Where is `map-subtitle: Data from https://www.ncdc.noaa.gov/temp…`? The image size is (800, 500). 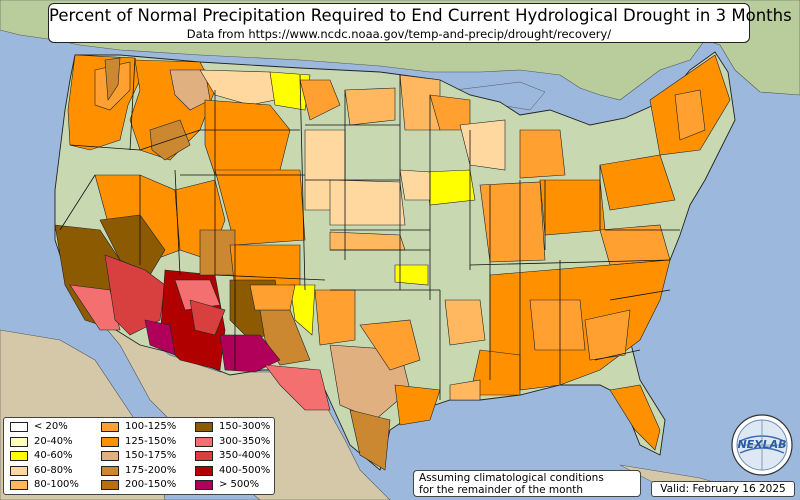
map-subtitle: Data from https://www.ncdc.noaa.gov/temp… is located at coordinates (399, 34).